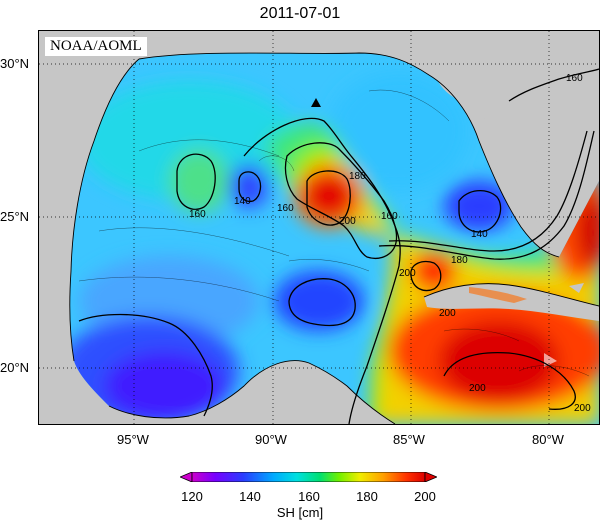  What do you see at coordinates (480, 211) in the screenshot?
I see `contour-140-se-eddy` at bounding box center [480, 211].